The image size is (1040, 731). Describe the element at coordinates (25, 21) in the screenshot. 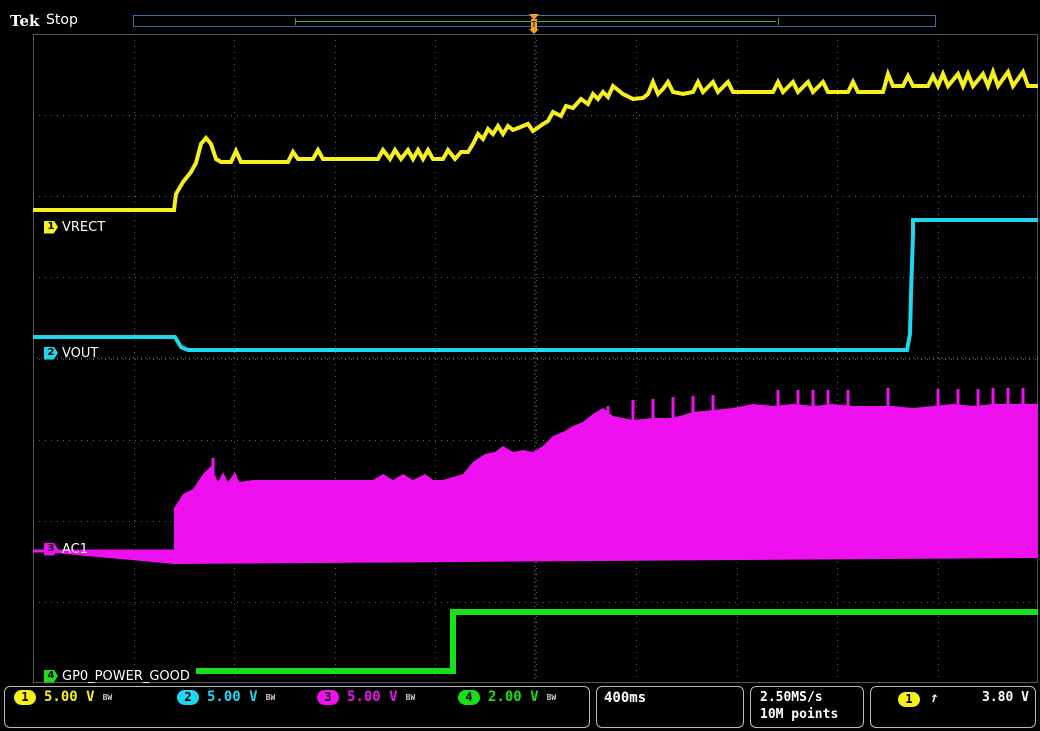

I see `brand-logo: Tek` at that location.